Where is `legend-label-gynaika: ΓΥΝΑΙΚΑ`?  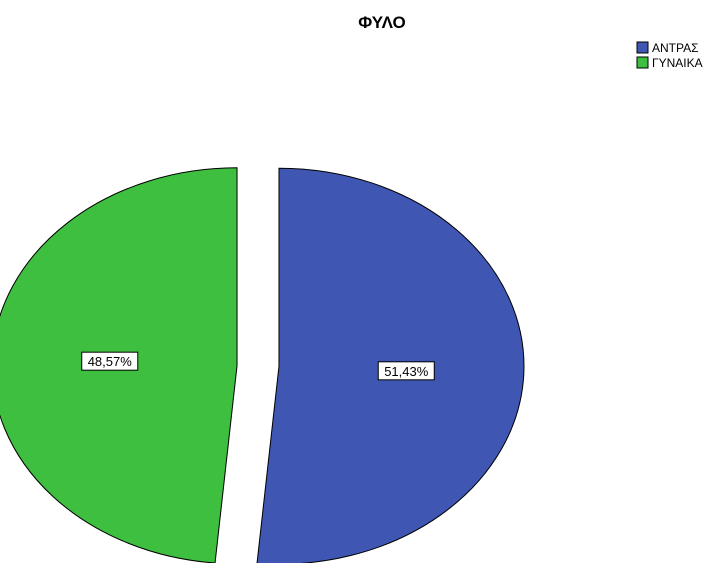 legend-label-gynaika: ΓΥΝΑΙΚΑ is located at coordinates (677, 63).